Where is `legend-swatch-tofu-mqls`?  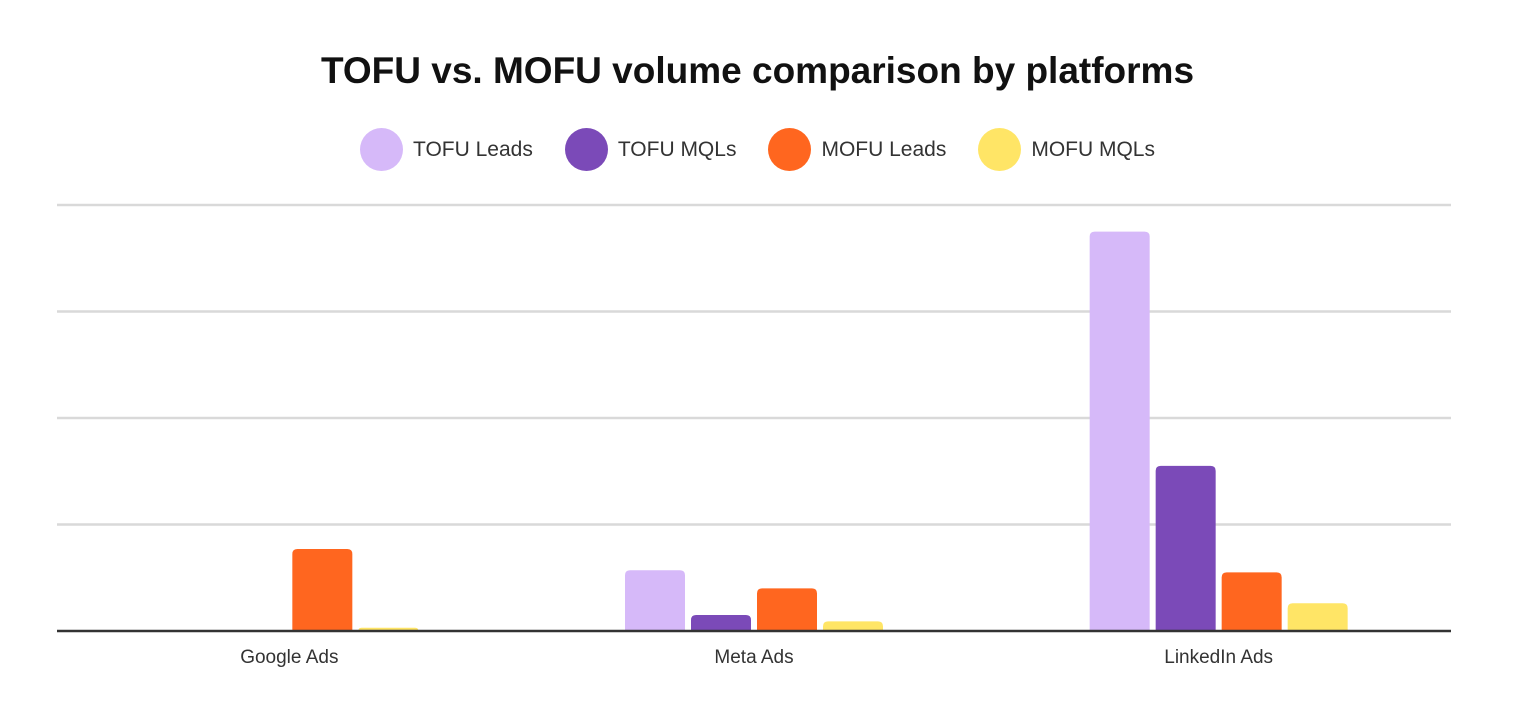
legend-swatch-tofu-mqls is located at coordinates (586, 149).